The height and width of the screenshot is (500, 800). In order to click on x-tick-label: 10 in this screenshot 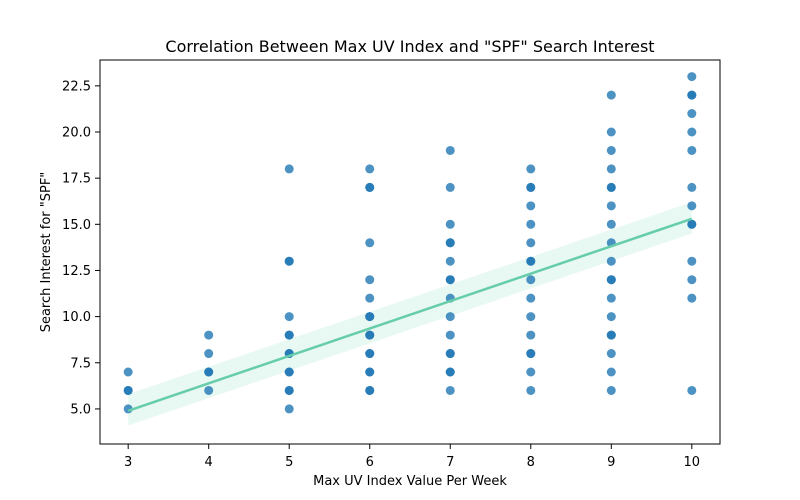, I will do `click(692, 462)`.